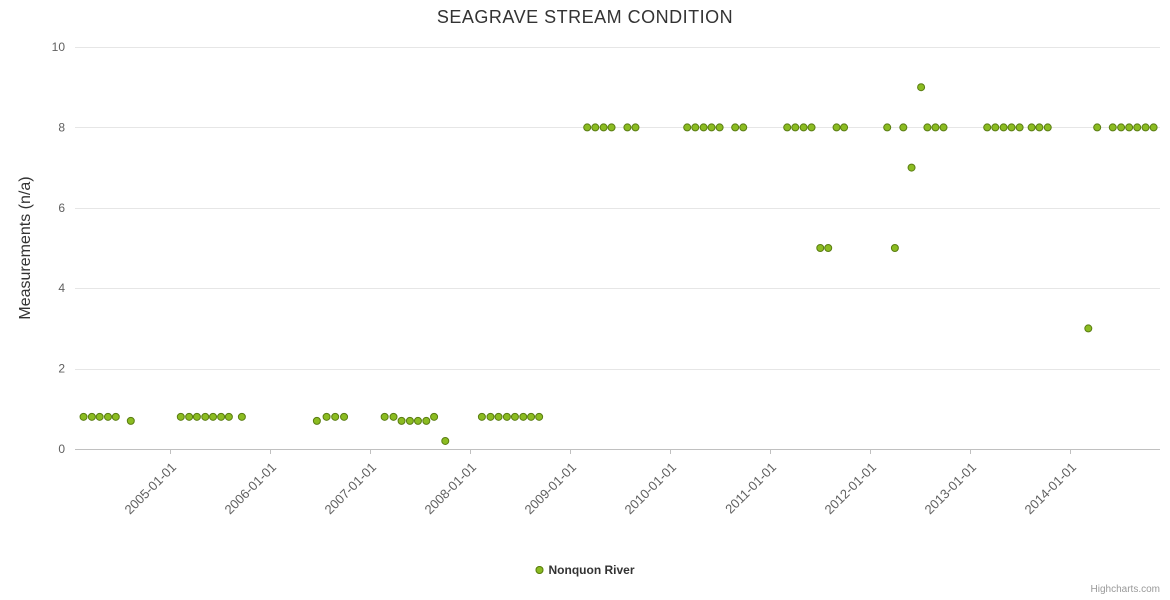  Describe the element at coordinates (550, 489) in the screenshot. I see `x-axis-tick-label: 2009-01-01` at that location.